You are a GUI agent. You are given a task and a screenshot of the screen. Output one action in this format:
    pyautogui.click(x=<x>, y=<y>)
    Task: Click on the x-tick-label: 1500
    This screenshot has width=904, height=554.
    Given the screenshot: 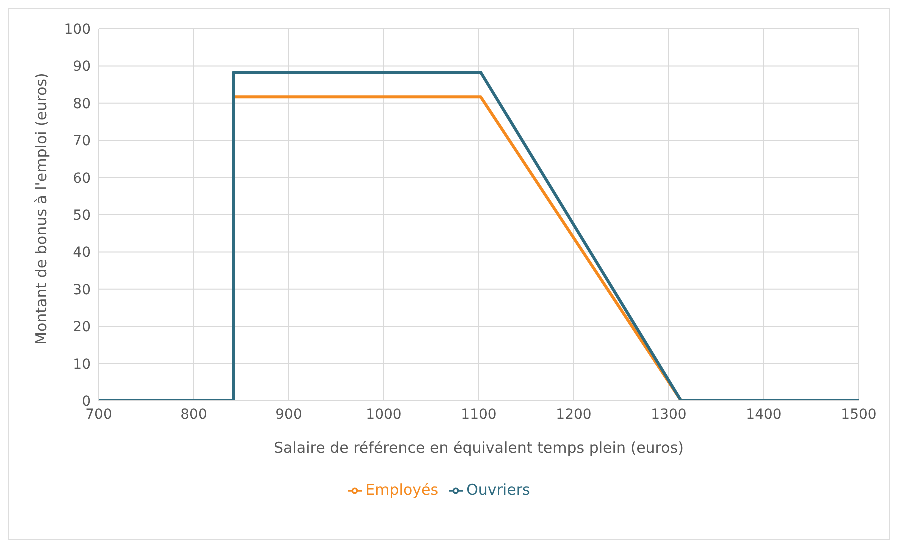 What is the action you would take?
    pyautogui.click(x=859, y=414)
    